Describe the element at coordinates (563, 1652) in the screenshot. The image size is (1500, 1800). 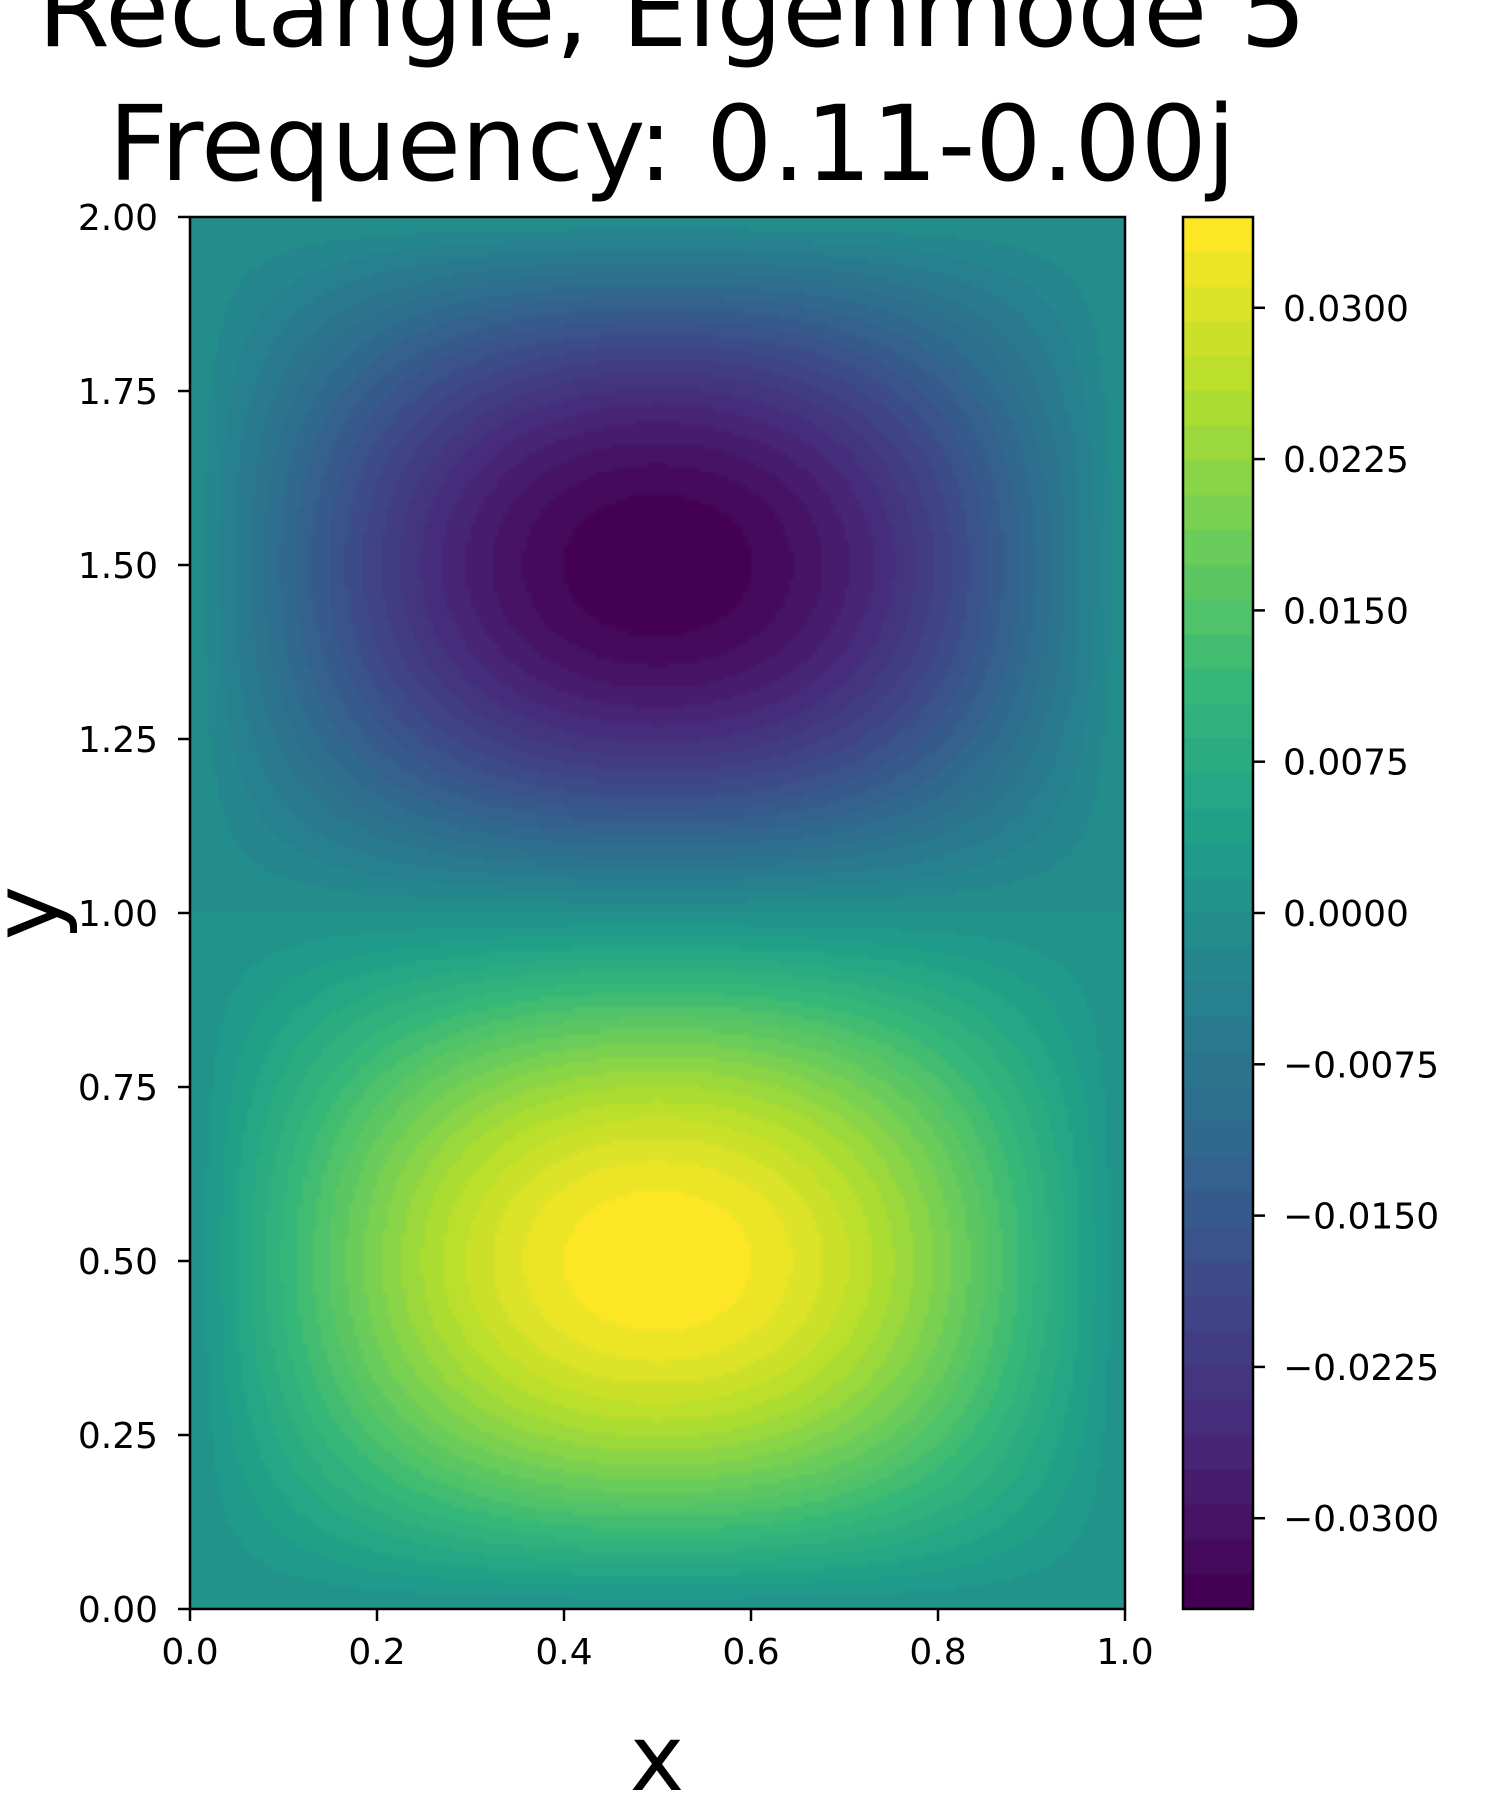
I see `x-tick-label: 0.4` at that location.